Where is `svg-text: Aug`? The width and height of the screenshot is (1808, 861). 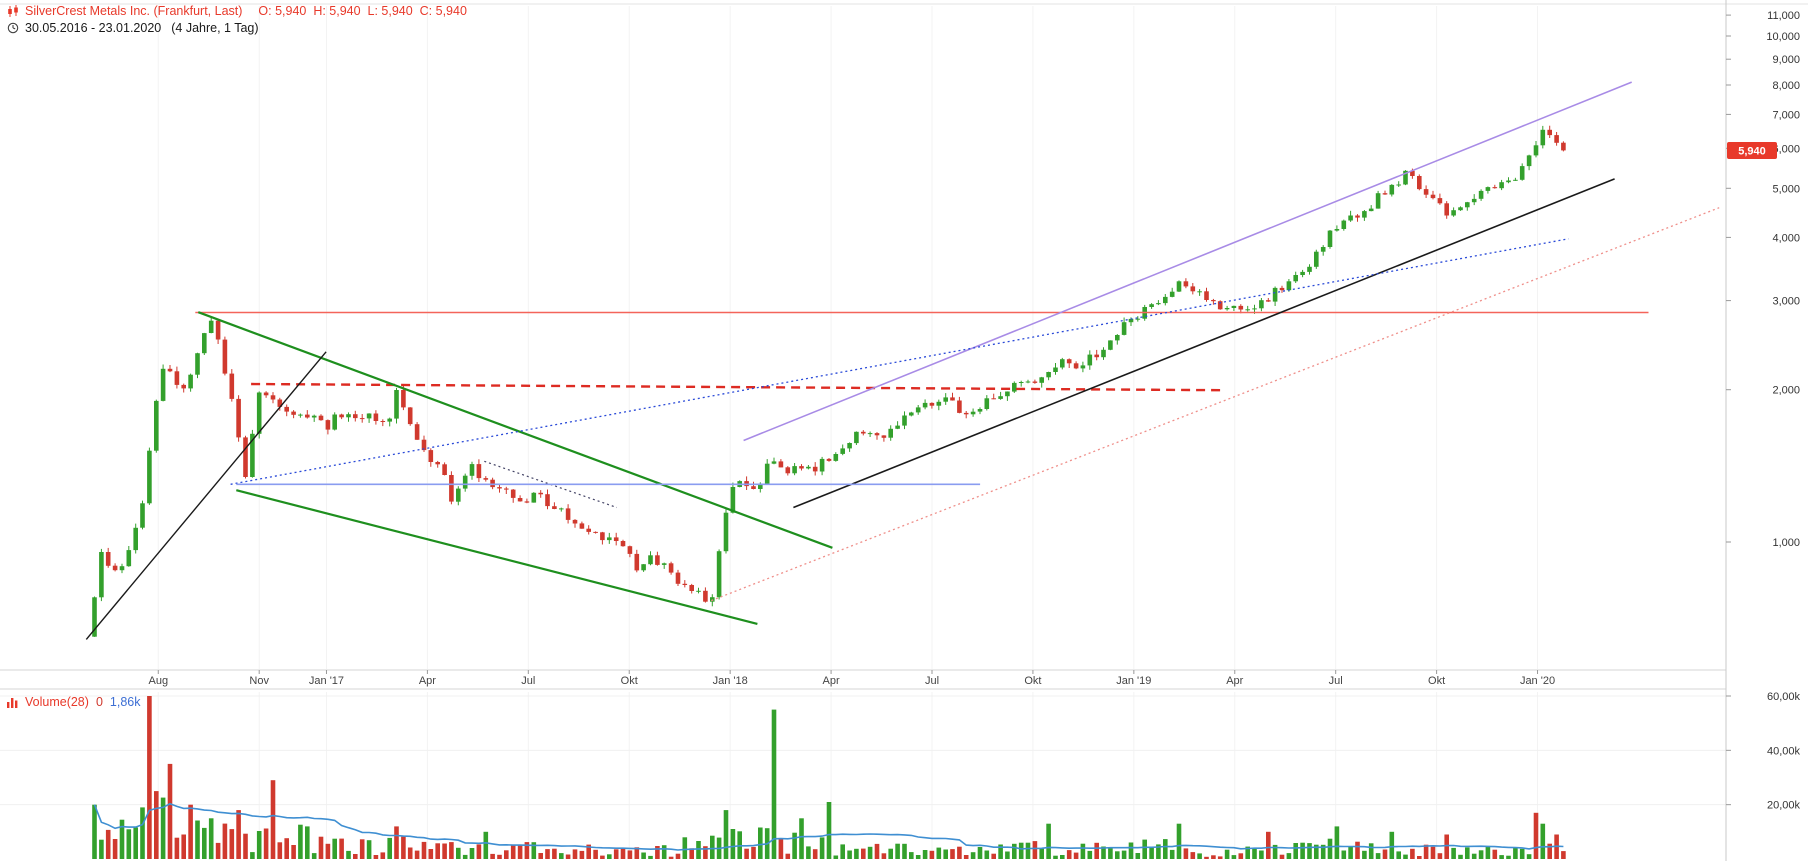 svg-text: Aug is located at coordinates (158, 681).